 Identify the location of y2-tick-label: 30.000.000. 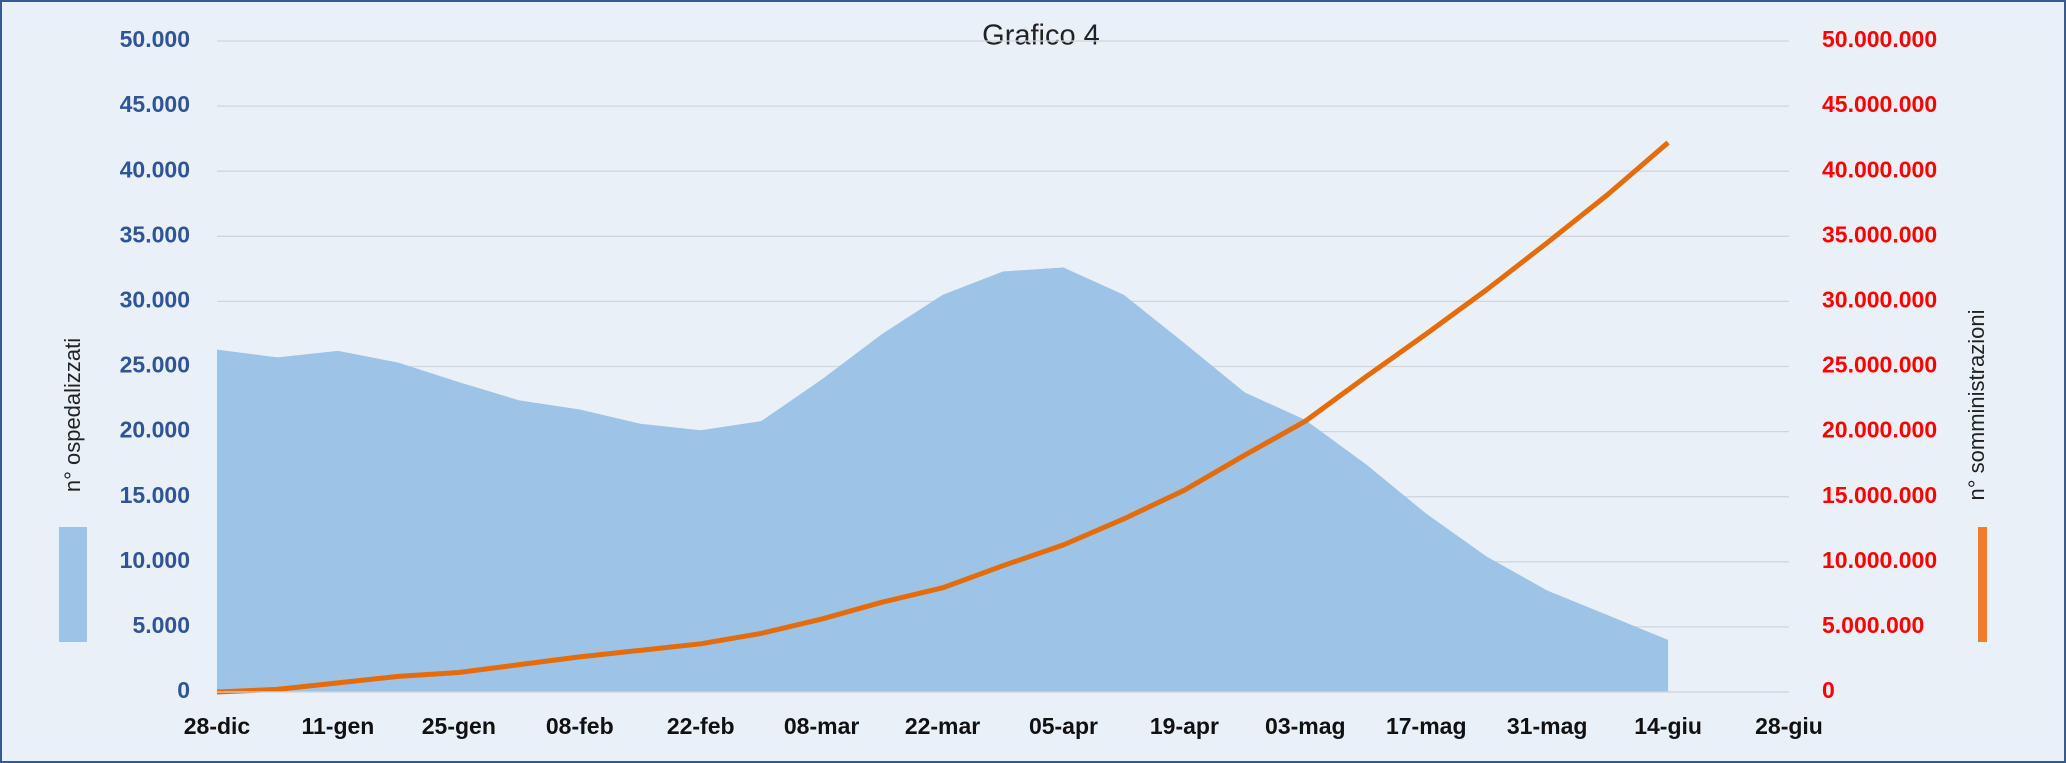
(1879, 299).